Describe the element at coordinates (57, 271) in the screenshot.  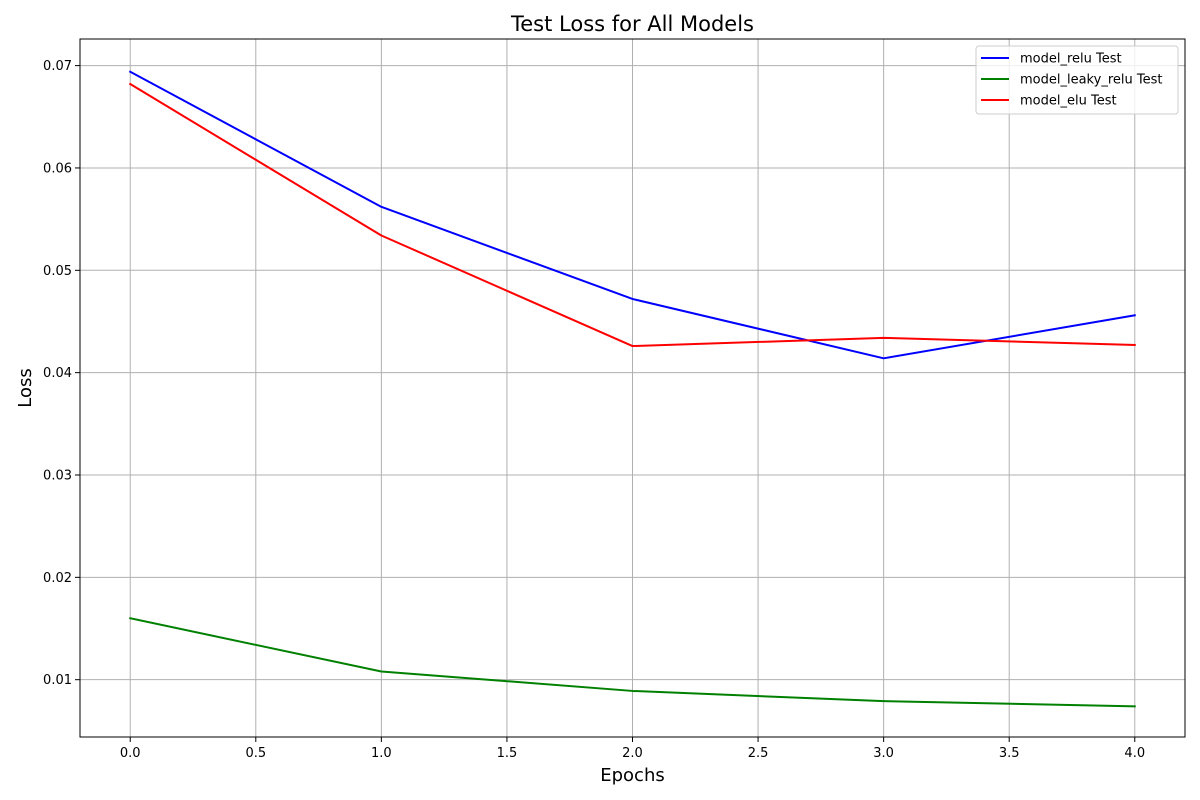
I see `y-tick-label: 0.05` at that location.